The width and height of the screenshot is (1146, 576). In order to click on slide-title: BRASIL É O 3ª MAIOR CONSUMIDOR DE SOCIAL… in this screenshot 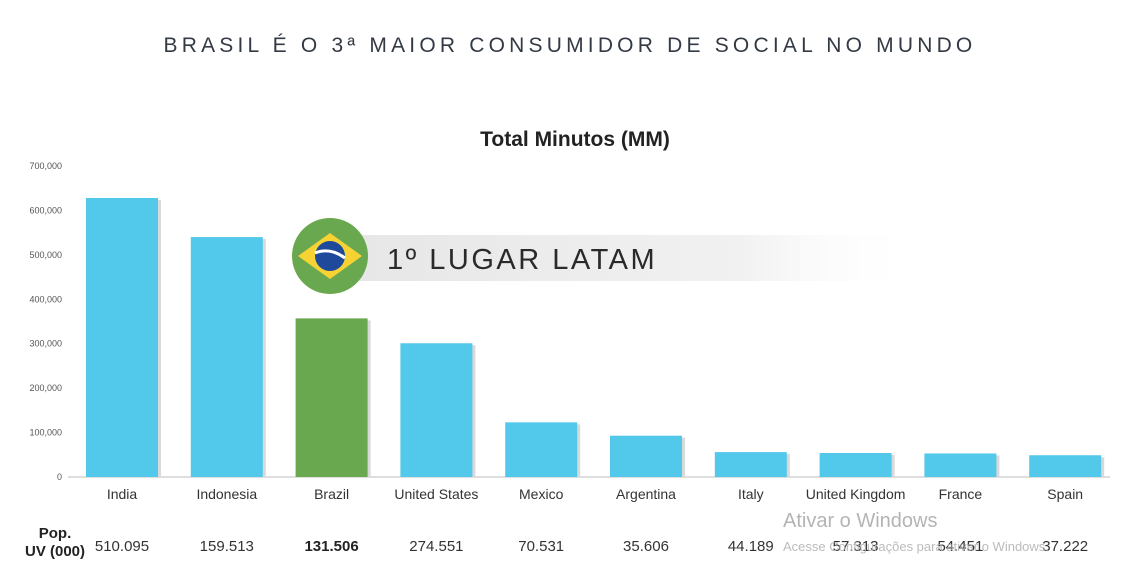, I will do `click(570, 45)`.